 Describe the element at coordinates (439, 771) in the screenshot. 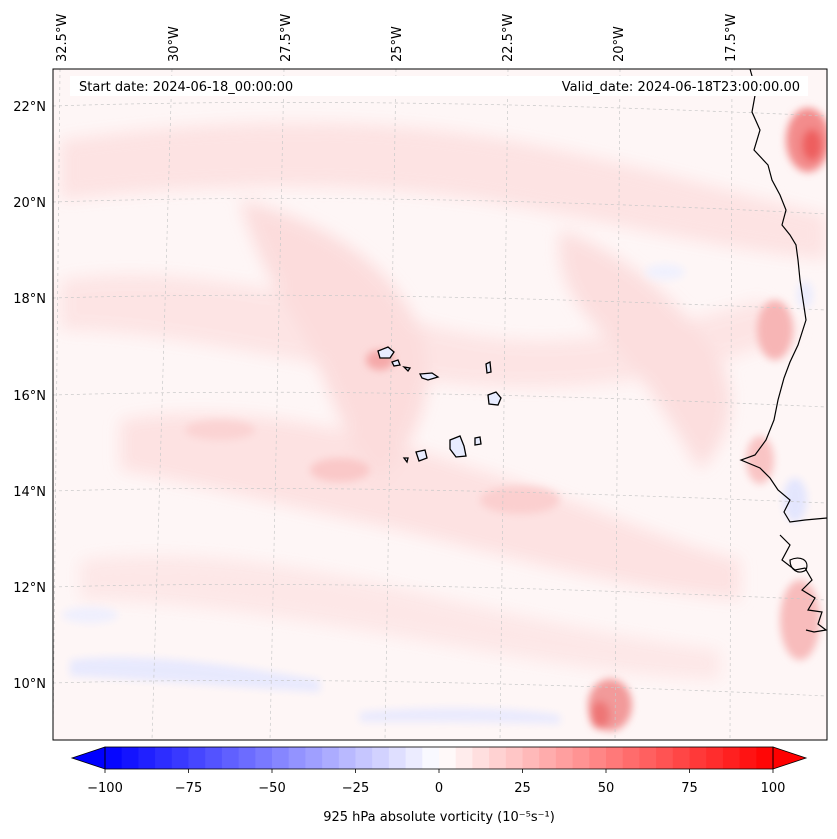

I see `colorbar-ticks` at that location.